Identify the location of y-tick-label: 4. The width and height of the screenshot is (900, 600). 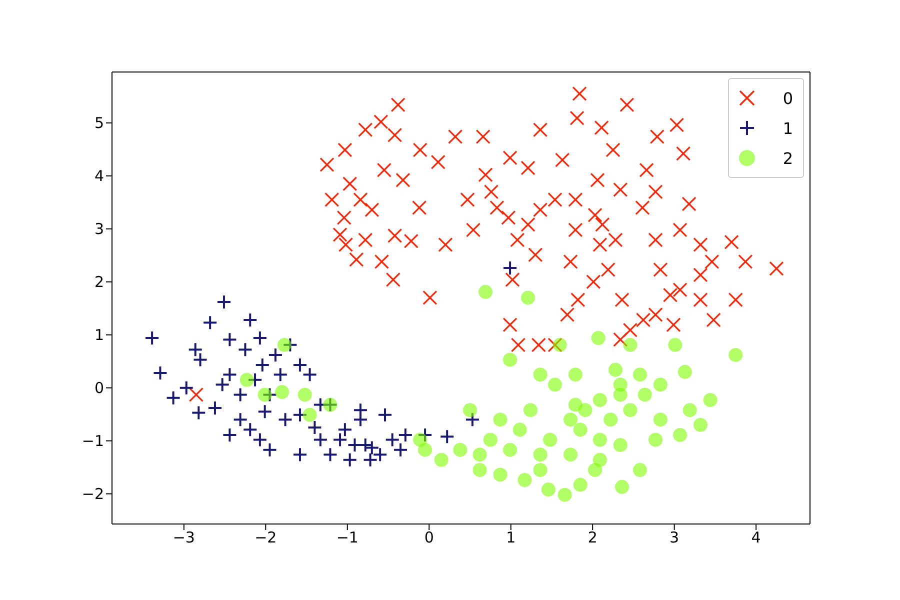
(99, 176).